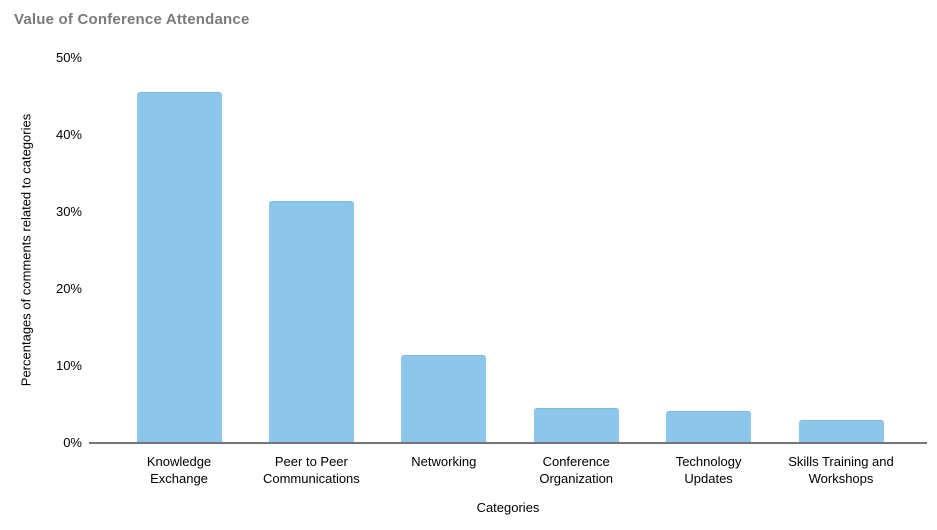 The image size is (937, 530). I want to click on y-tick-label: 30%, so click(68, 211).